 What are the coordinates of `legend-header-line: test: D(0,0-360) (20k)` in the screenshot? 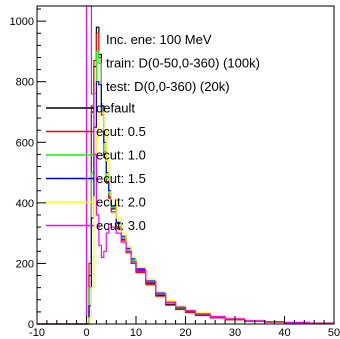 It's located at (168, 86).